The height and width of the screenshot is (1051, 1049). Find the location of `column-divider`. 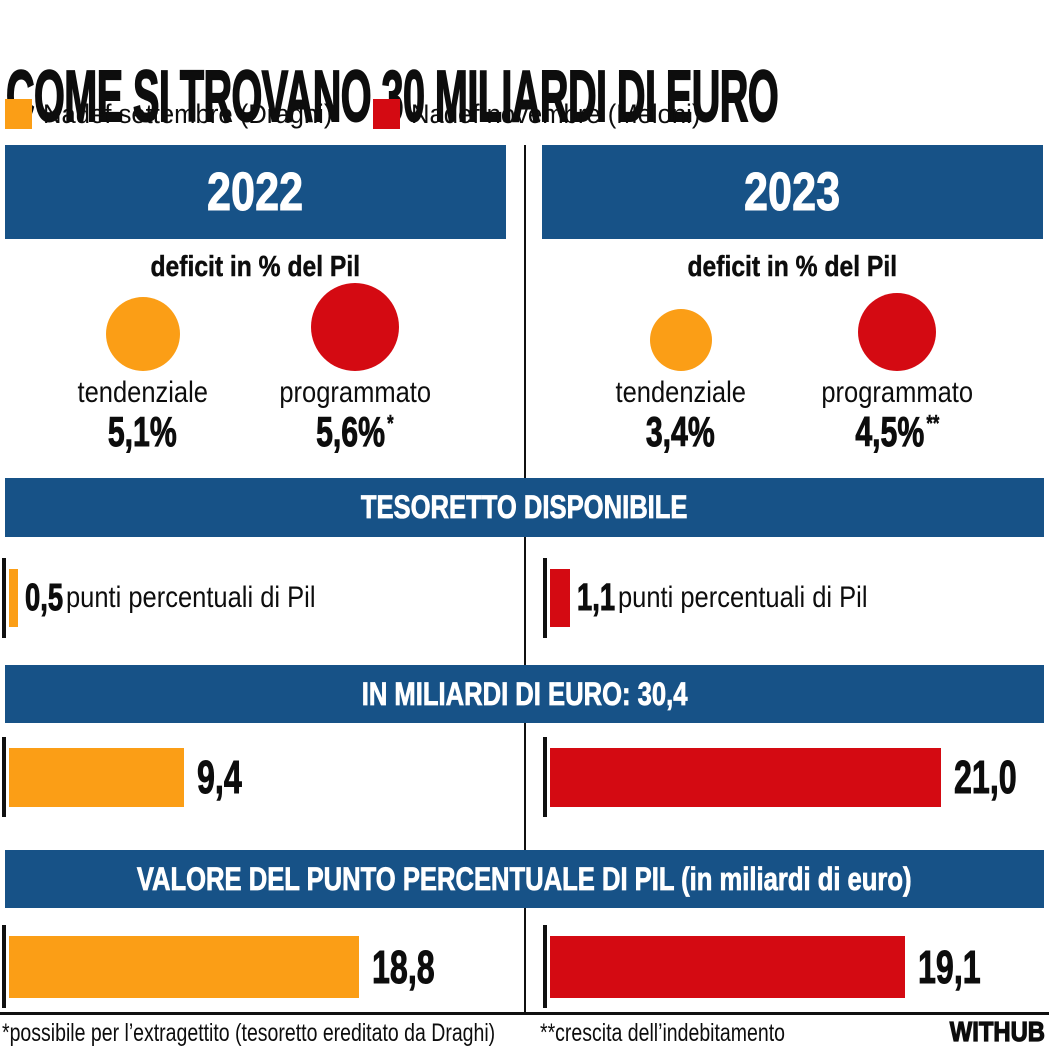

column-divider is located at coordinates (525, 578).